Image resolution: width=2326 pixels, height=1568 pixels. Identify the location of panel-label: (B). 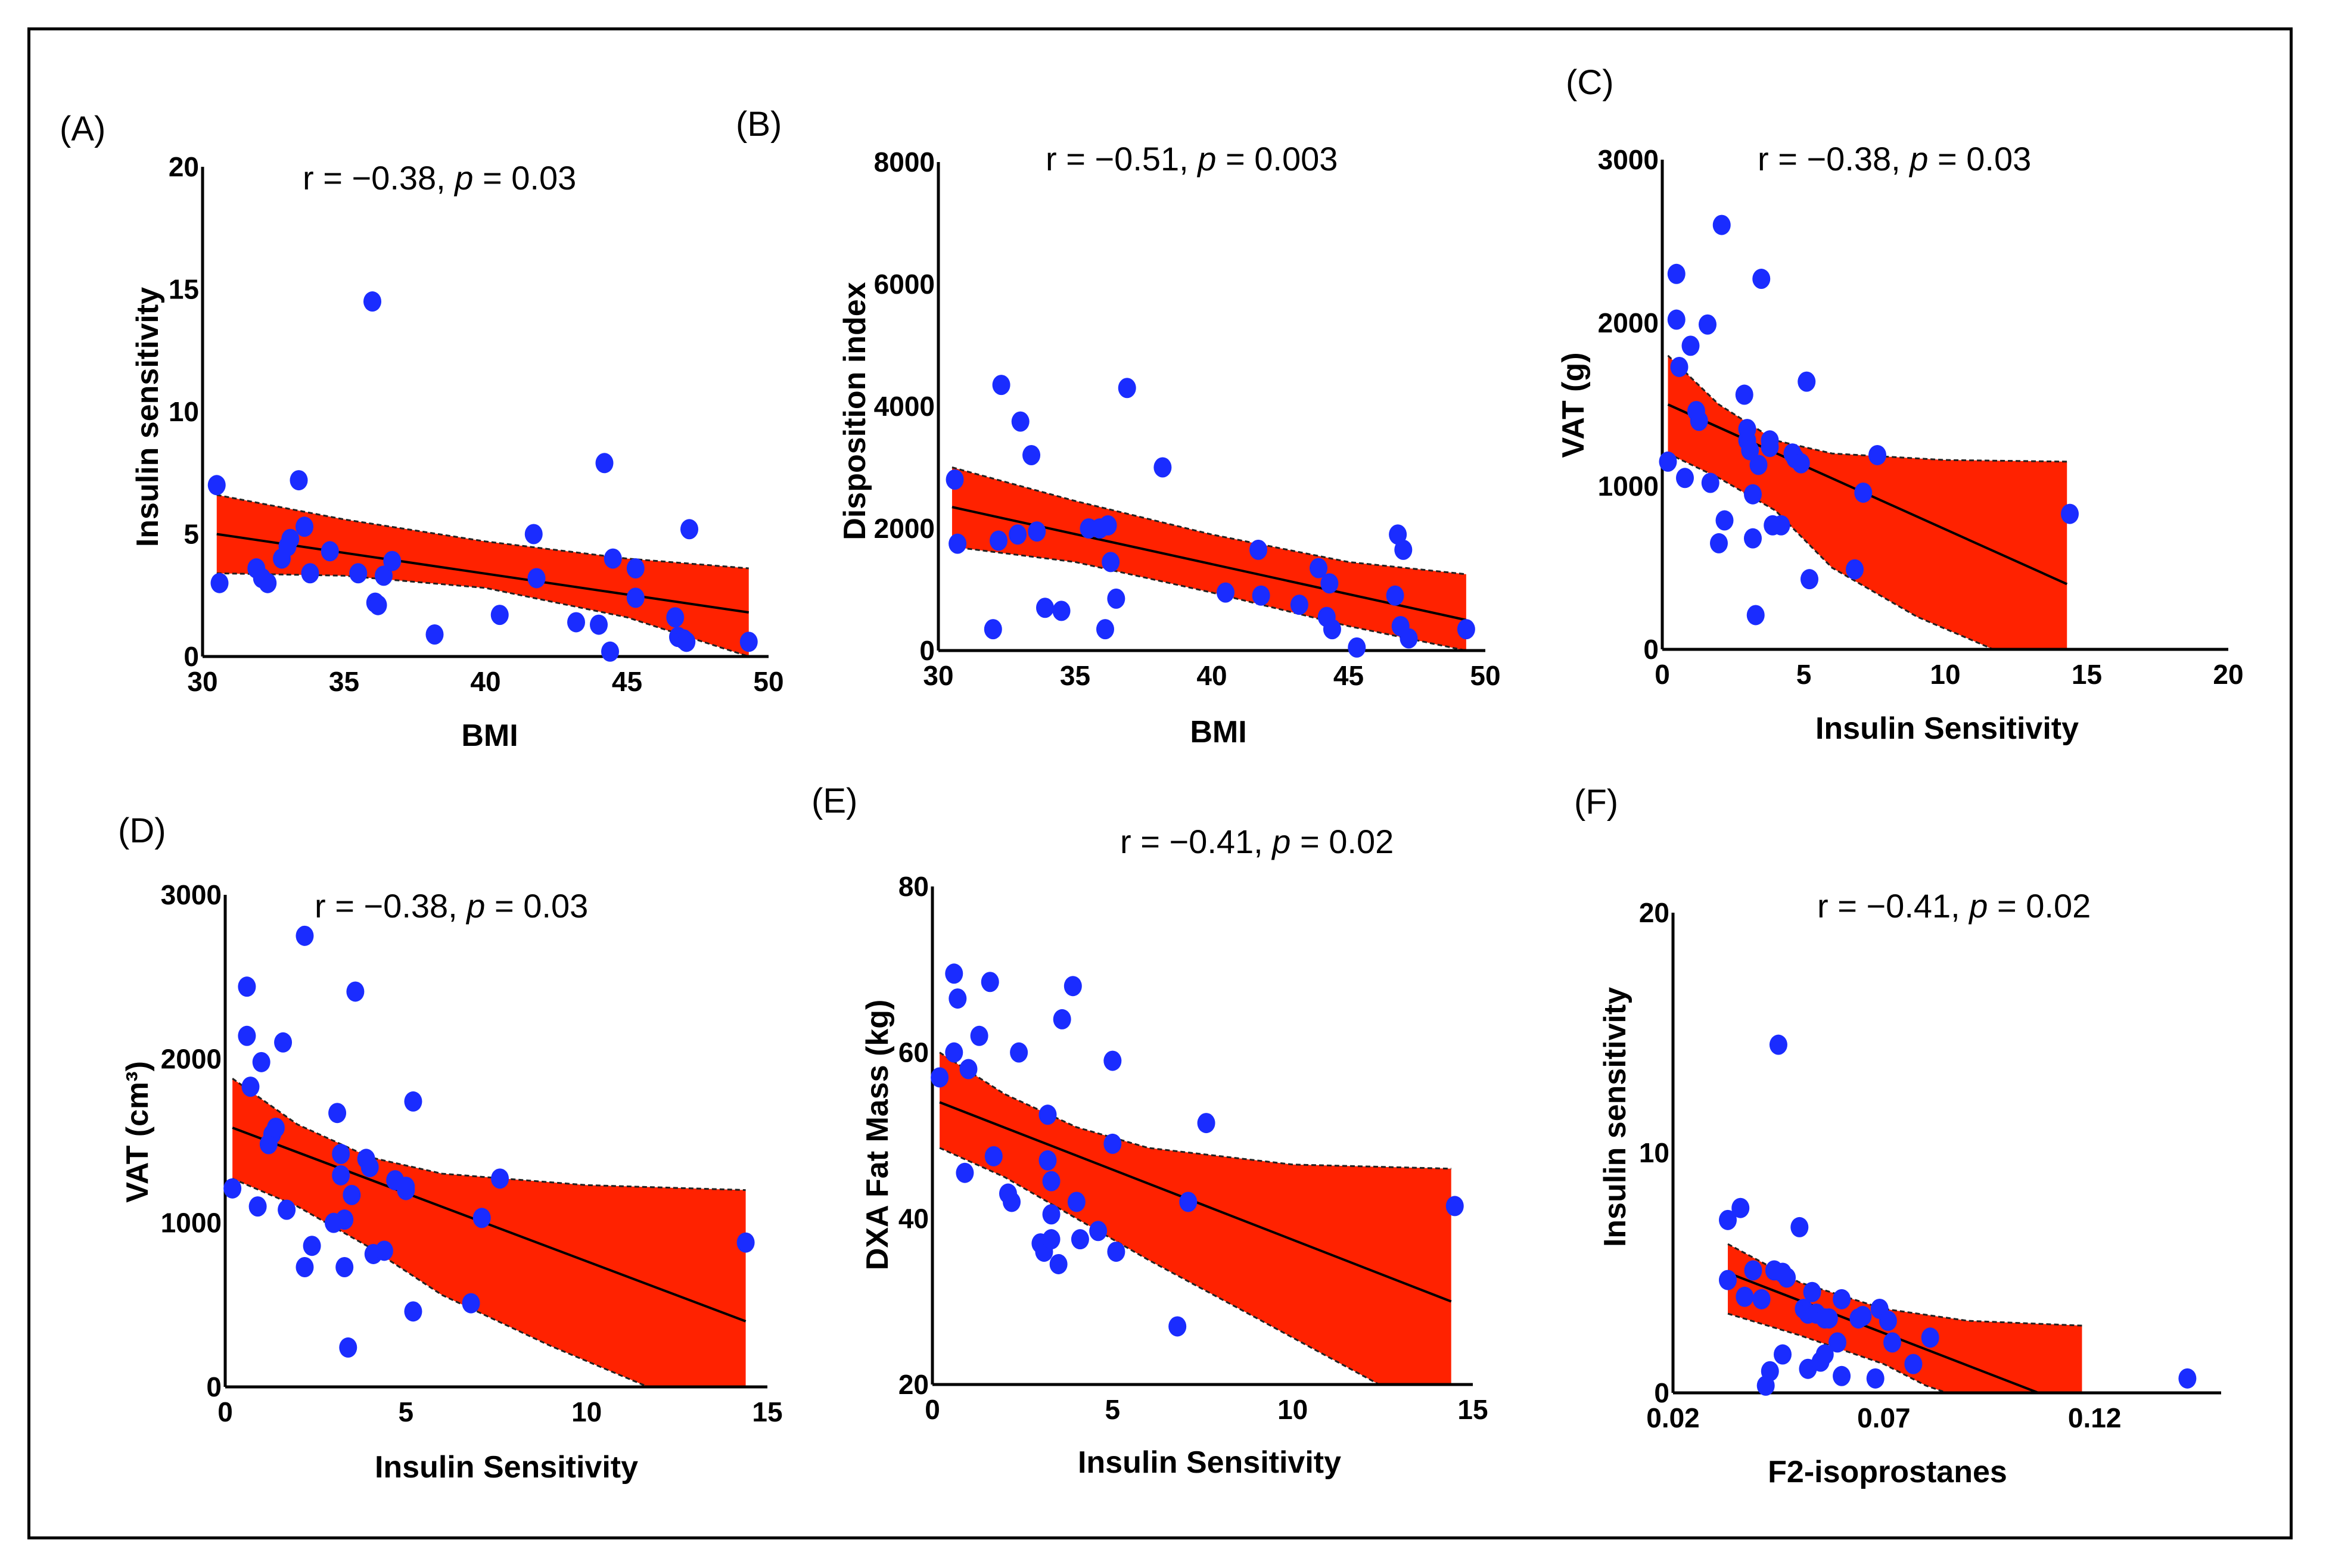
(759, 124).